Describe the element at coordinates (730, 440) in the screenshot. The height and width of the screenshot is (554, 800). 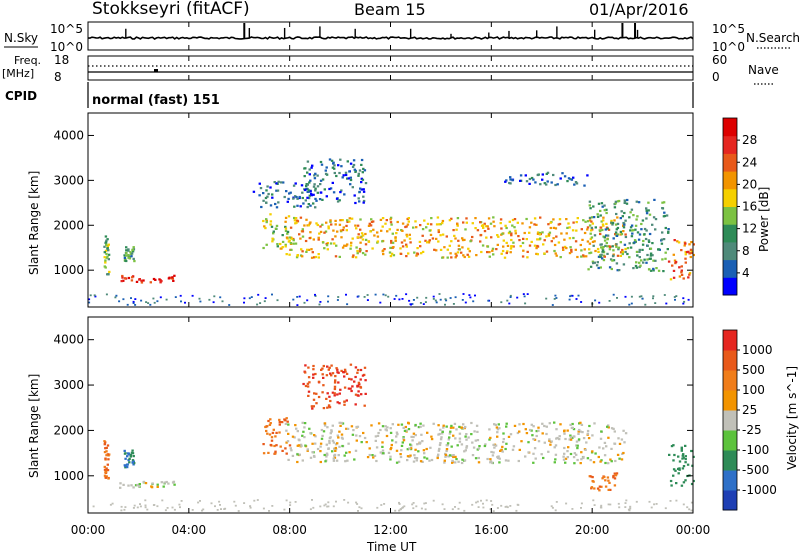
I see `colorbar-segment` at that location.